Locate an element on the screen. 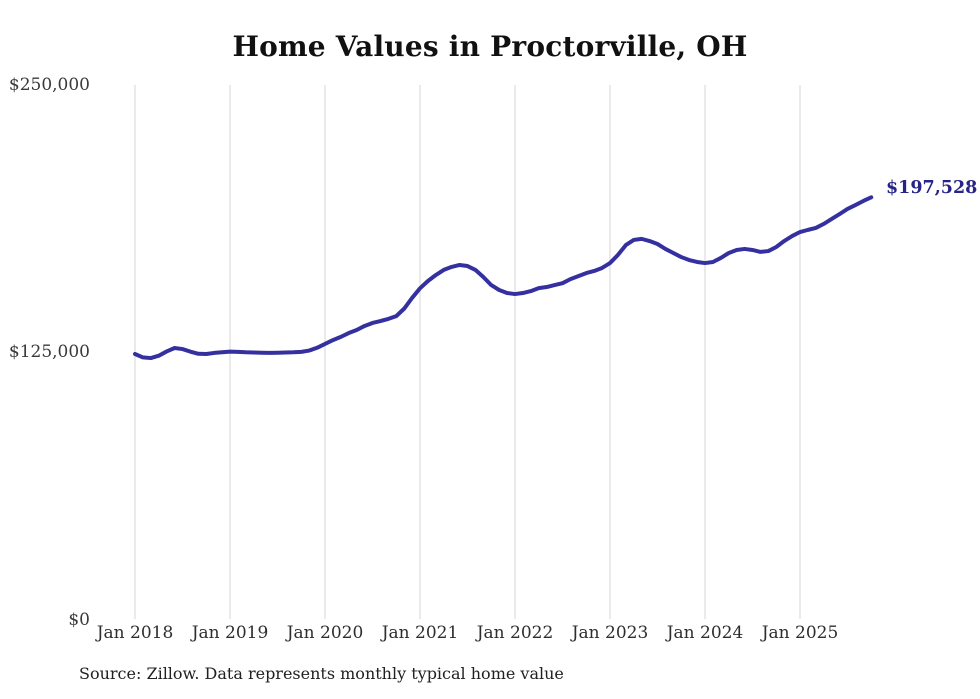 This screenshot has height=699, width=980. y-axis-tick-0: $0 is located at coordinates (79, 620).